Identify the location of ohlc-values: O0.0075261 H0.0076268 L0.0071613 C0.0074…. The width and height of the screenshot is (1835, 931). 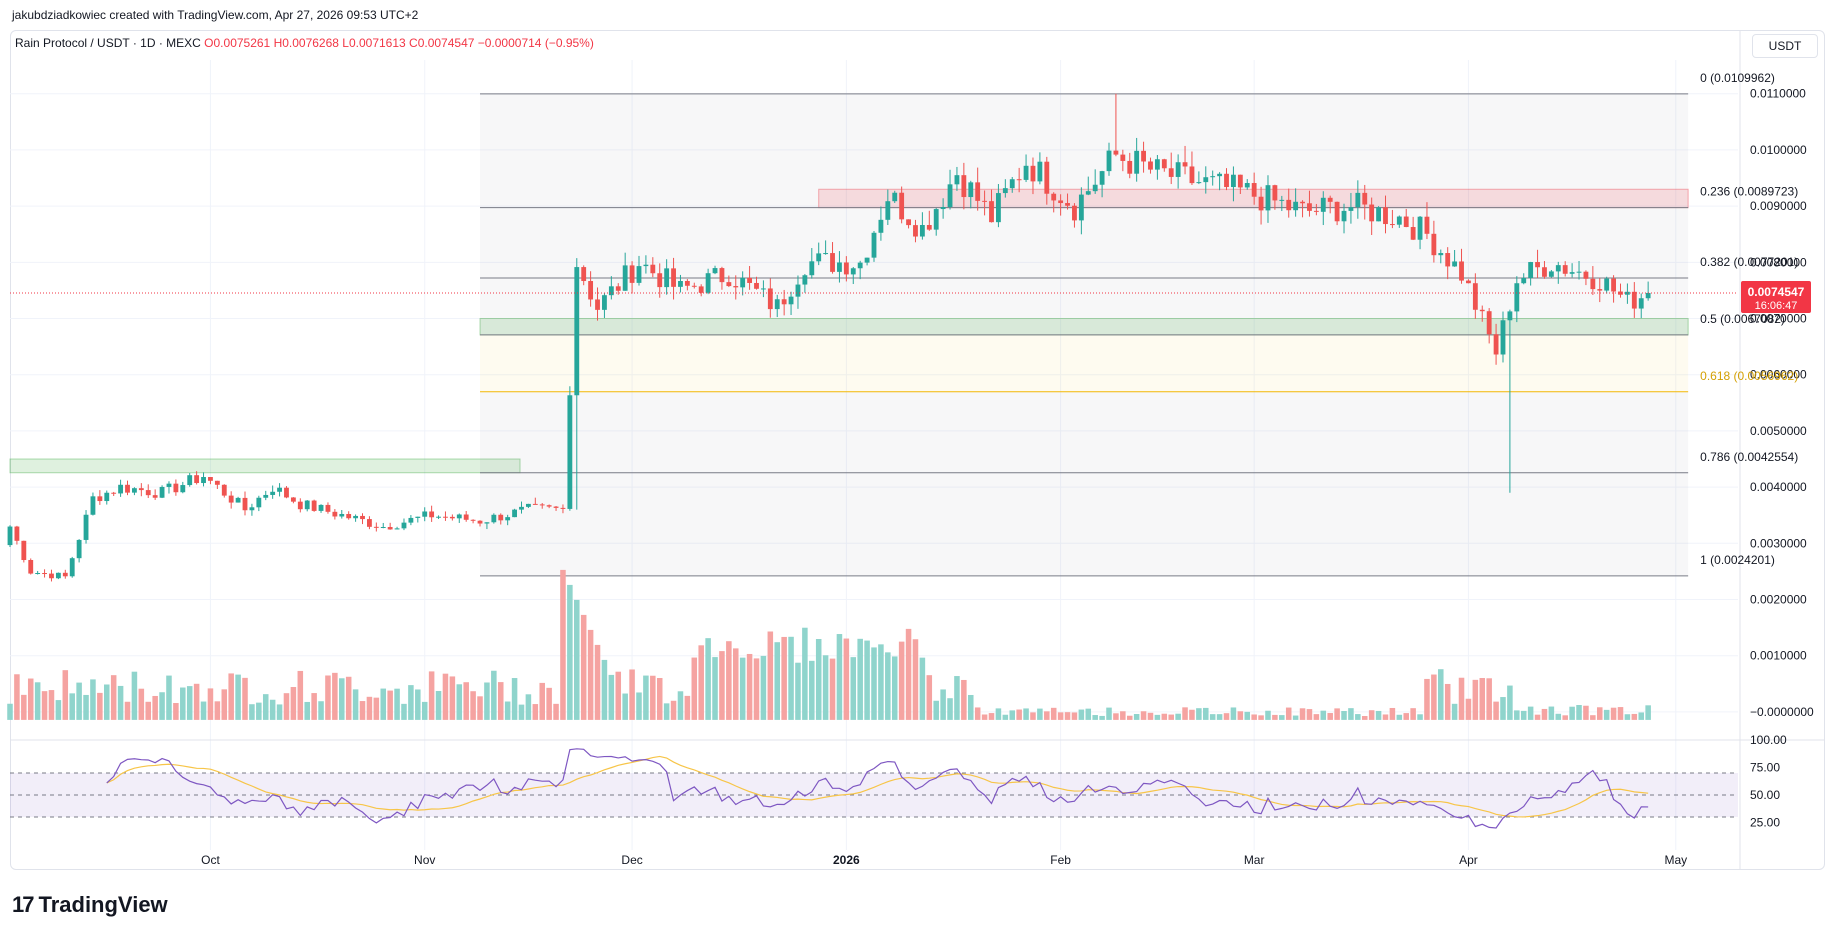
(399, 43).